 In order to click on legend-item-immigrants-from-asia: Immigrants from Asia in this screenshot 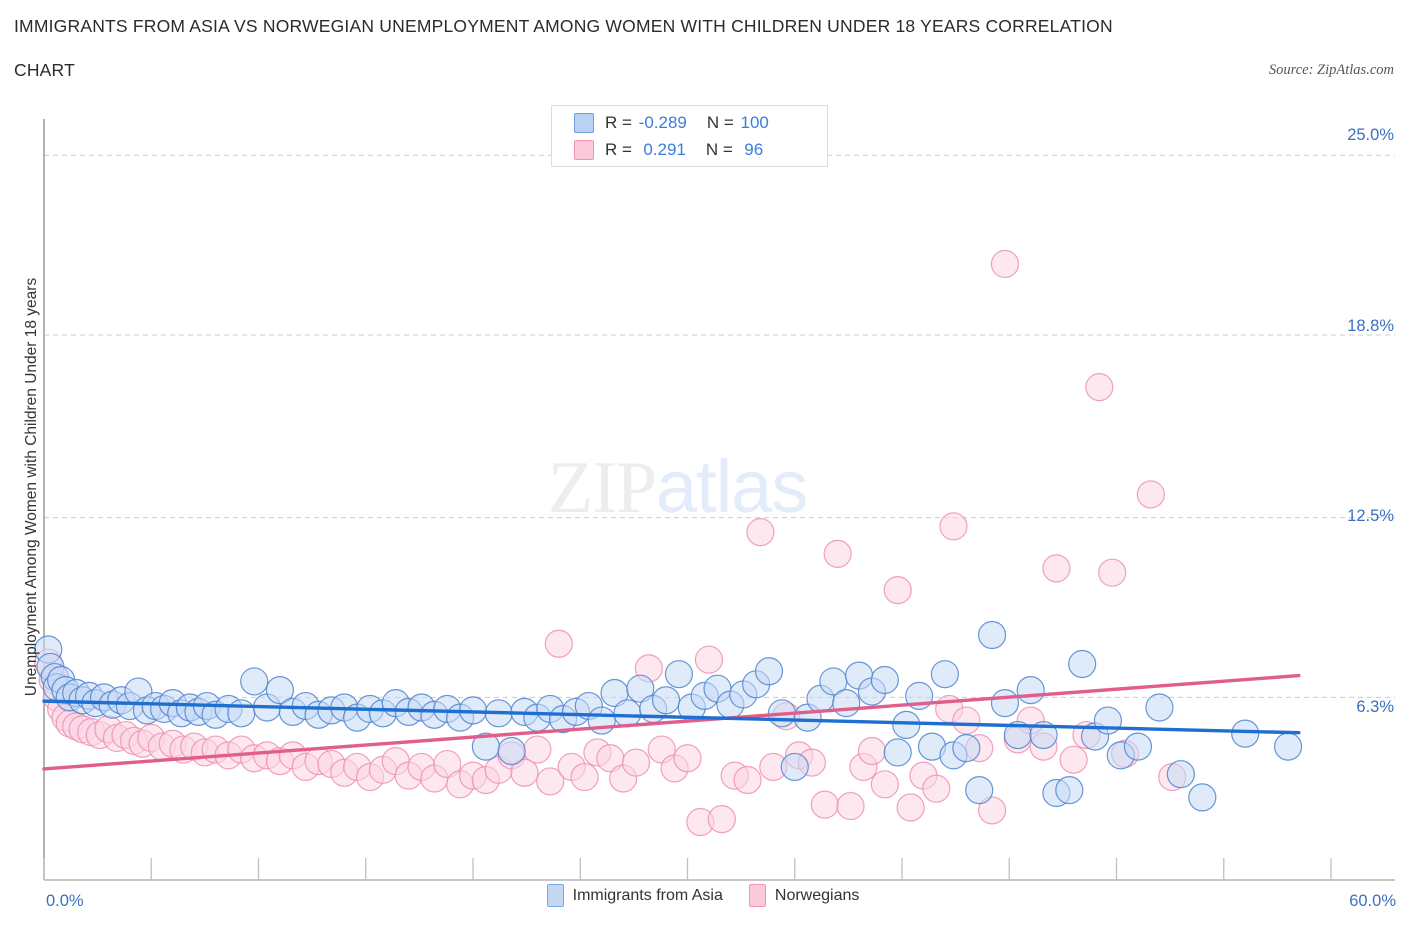, I will do `click(634, 895)`.